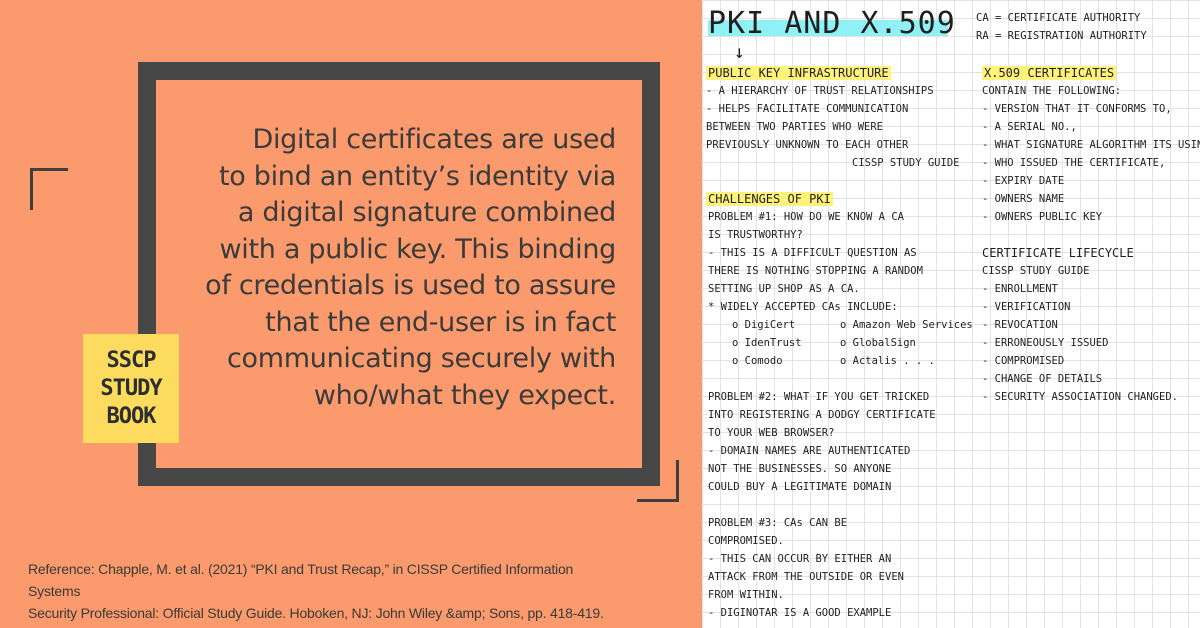 The height and width of the screenshot is (628, 1200). Describe the element at coordinates (757, 361) in the screenshot. I see `ca-item: o Comodo` at that location.